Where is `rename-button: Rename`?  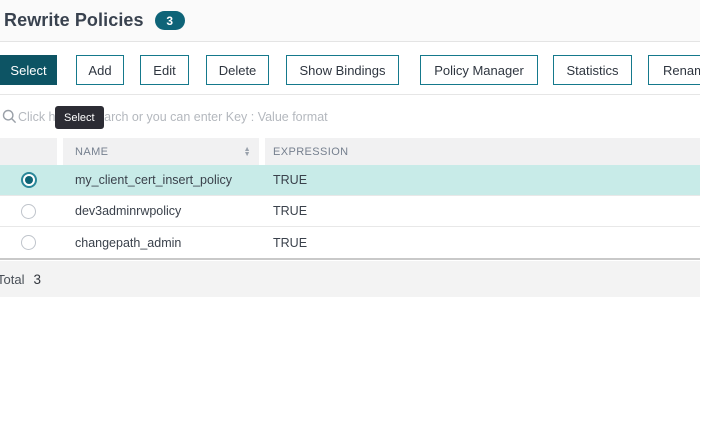
rename-button: Rename is located at coordinates (674, 70).